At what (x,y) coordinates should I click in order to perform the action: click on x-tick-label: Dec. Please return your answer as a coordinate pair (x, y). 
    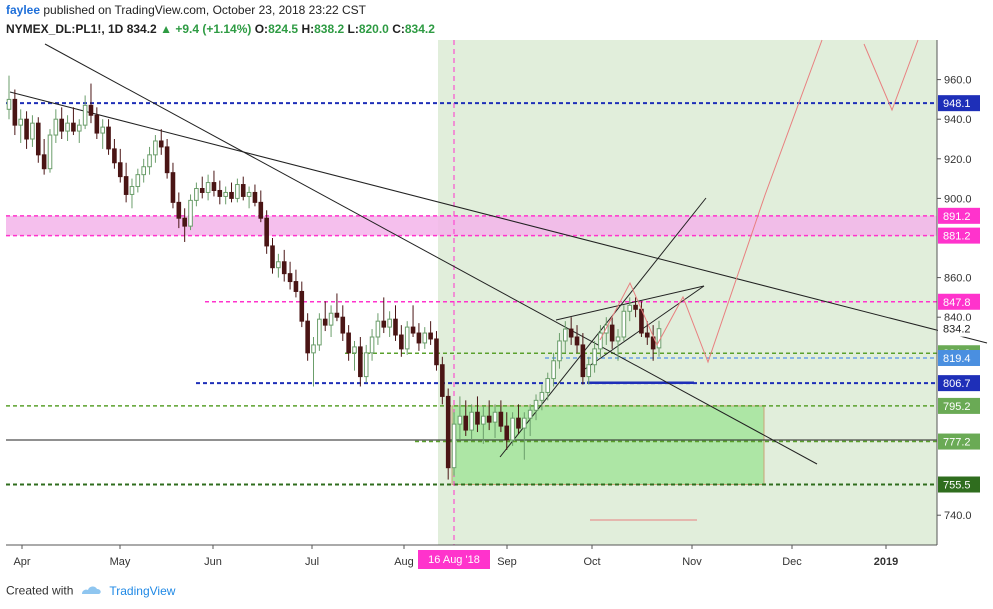
    Looking at the image, I should click on (792, 562).